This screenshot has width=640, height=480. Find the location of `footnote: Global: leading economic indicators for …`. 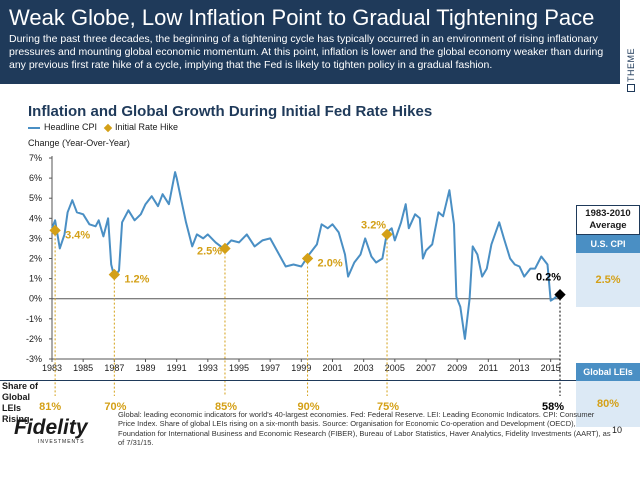

footnote: Global: leading economic indicators for … is located at coordinates (364, 428).